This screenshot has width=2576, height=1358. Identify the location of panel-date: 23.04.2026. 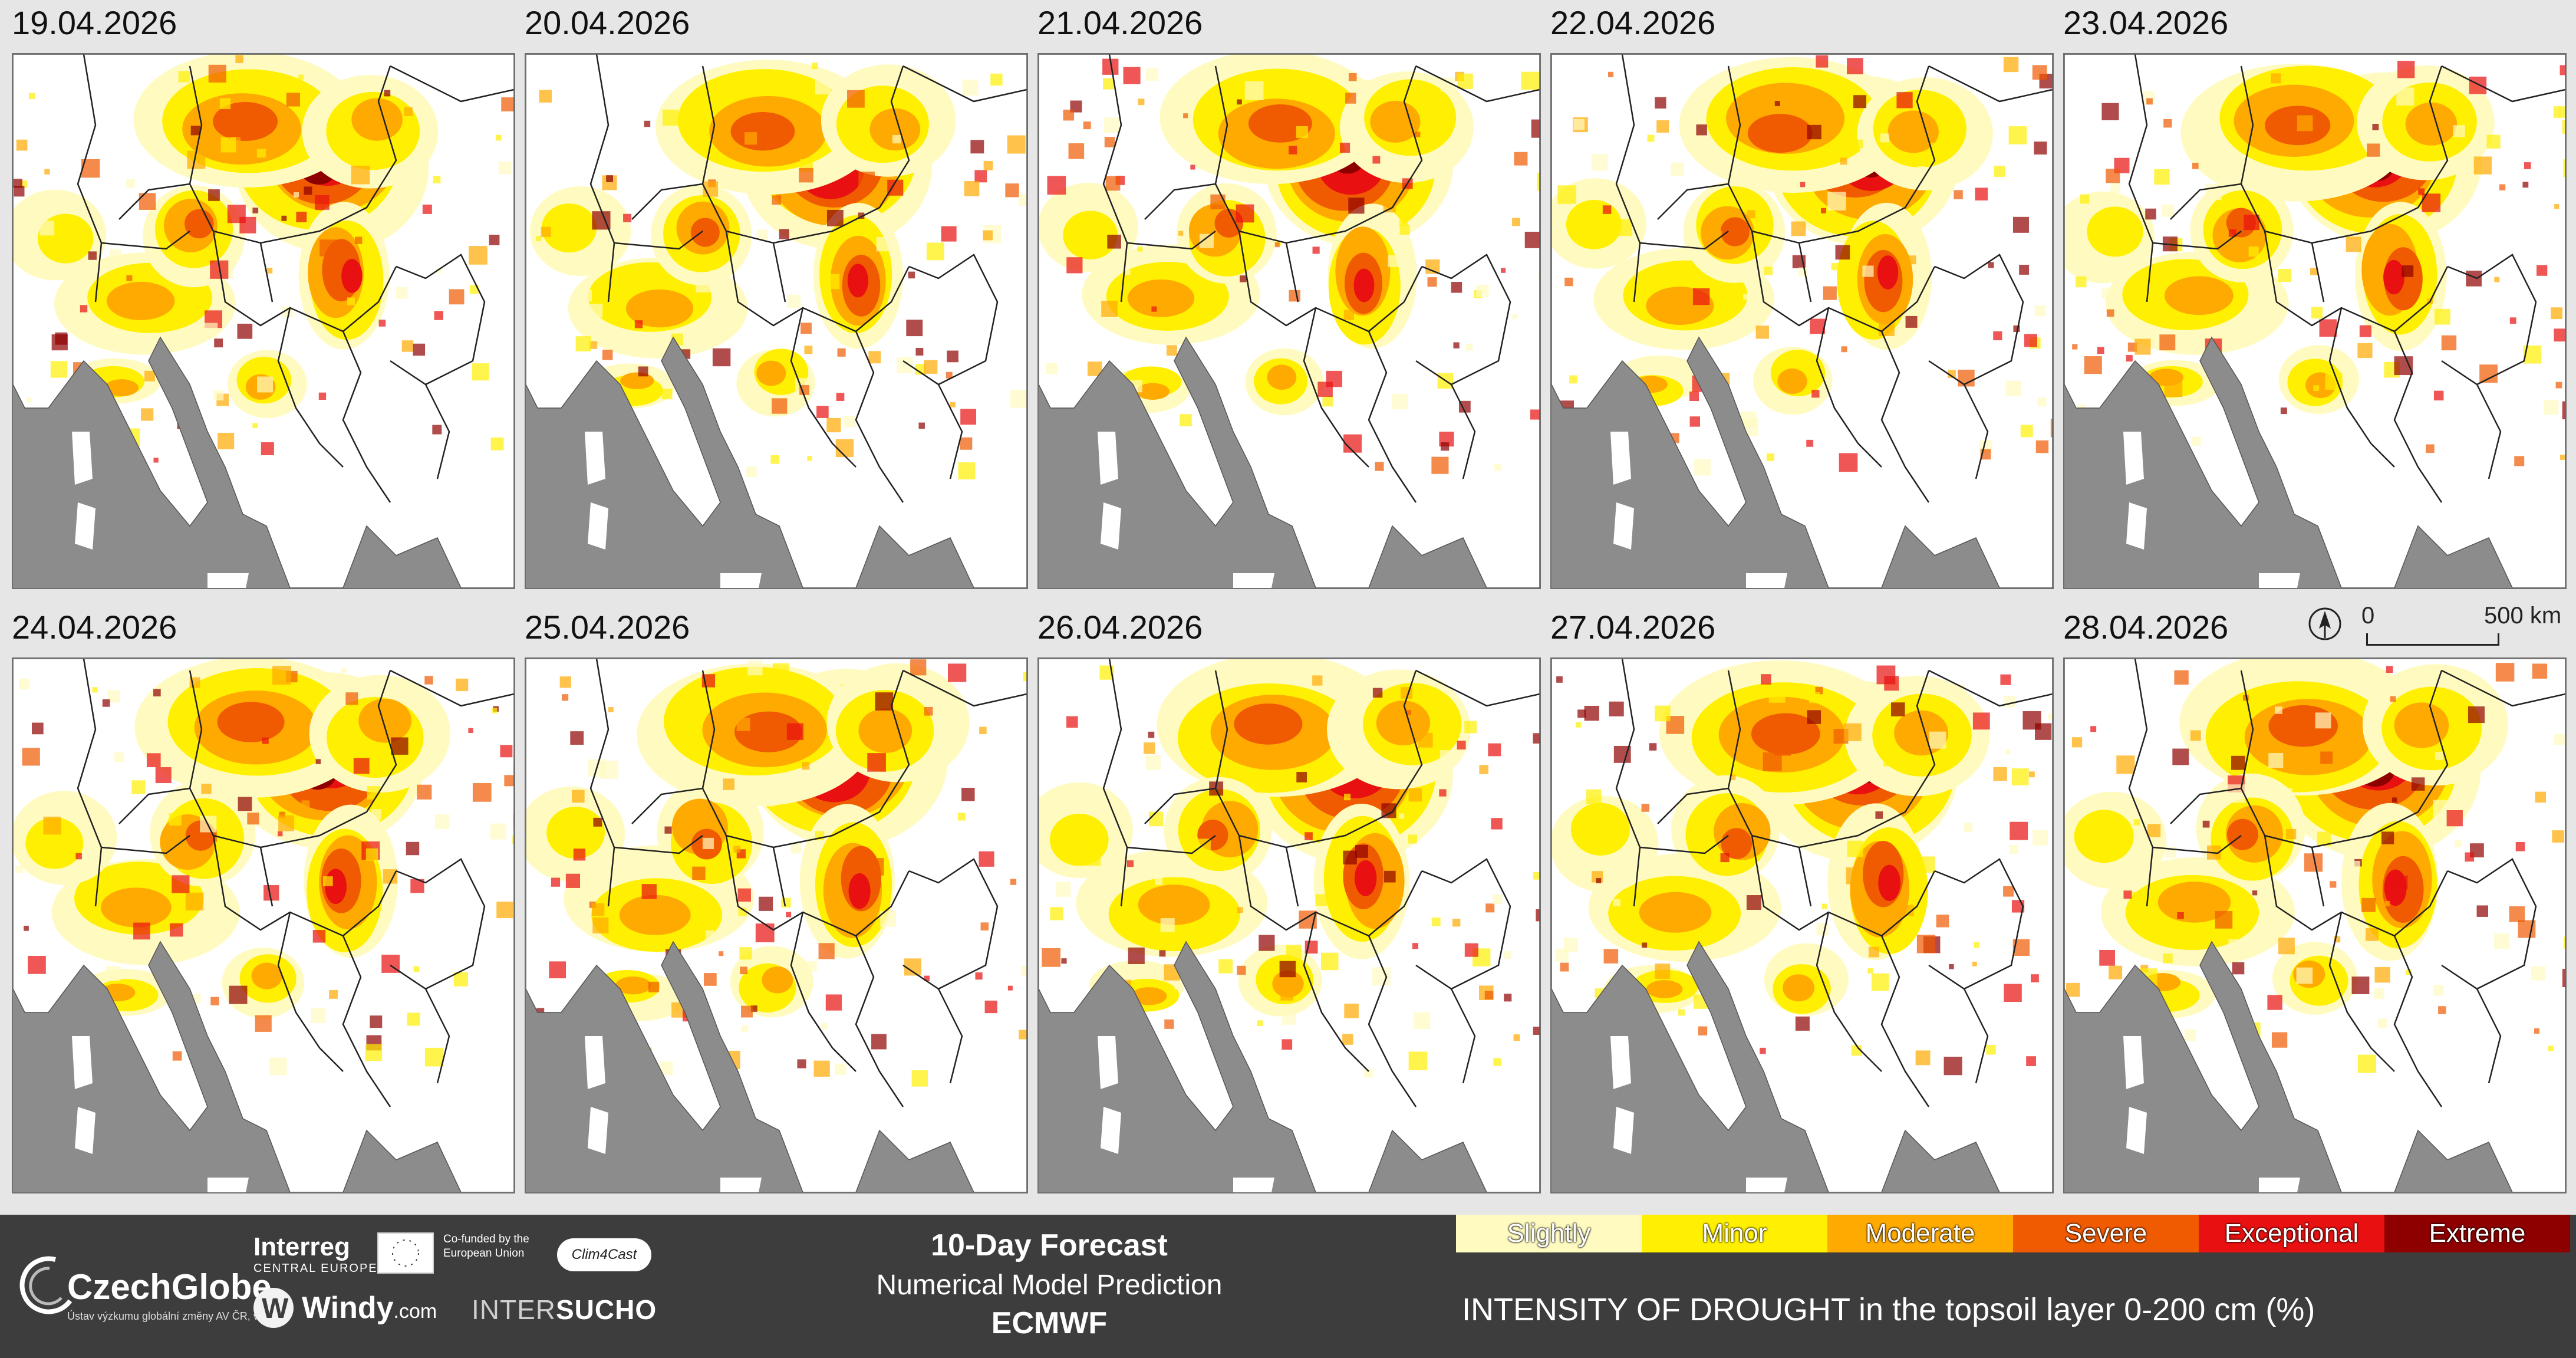
(2146, 22).